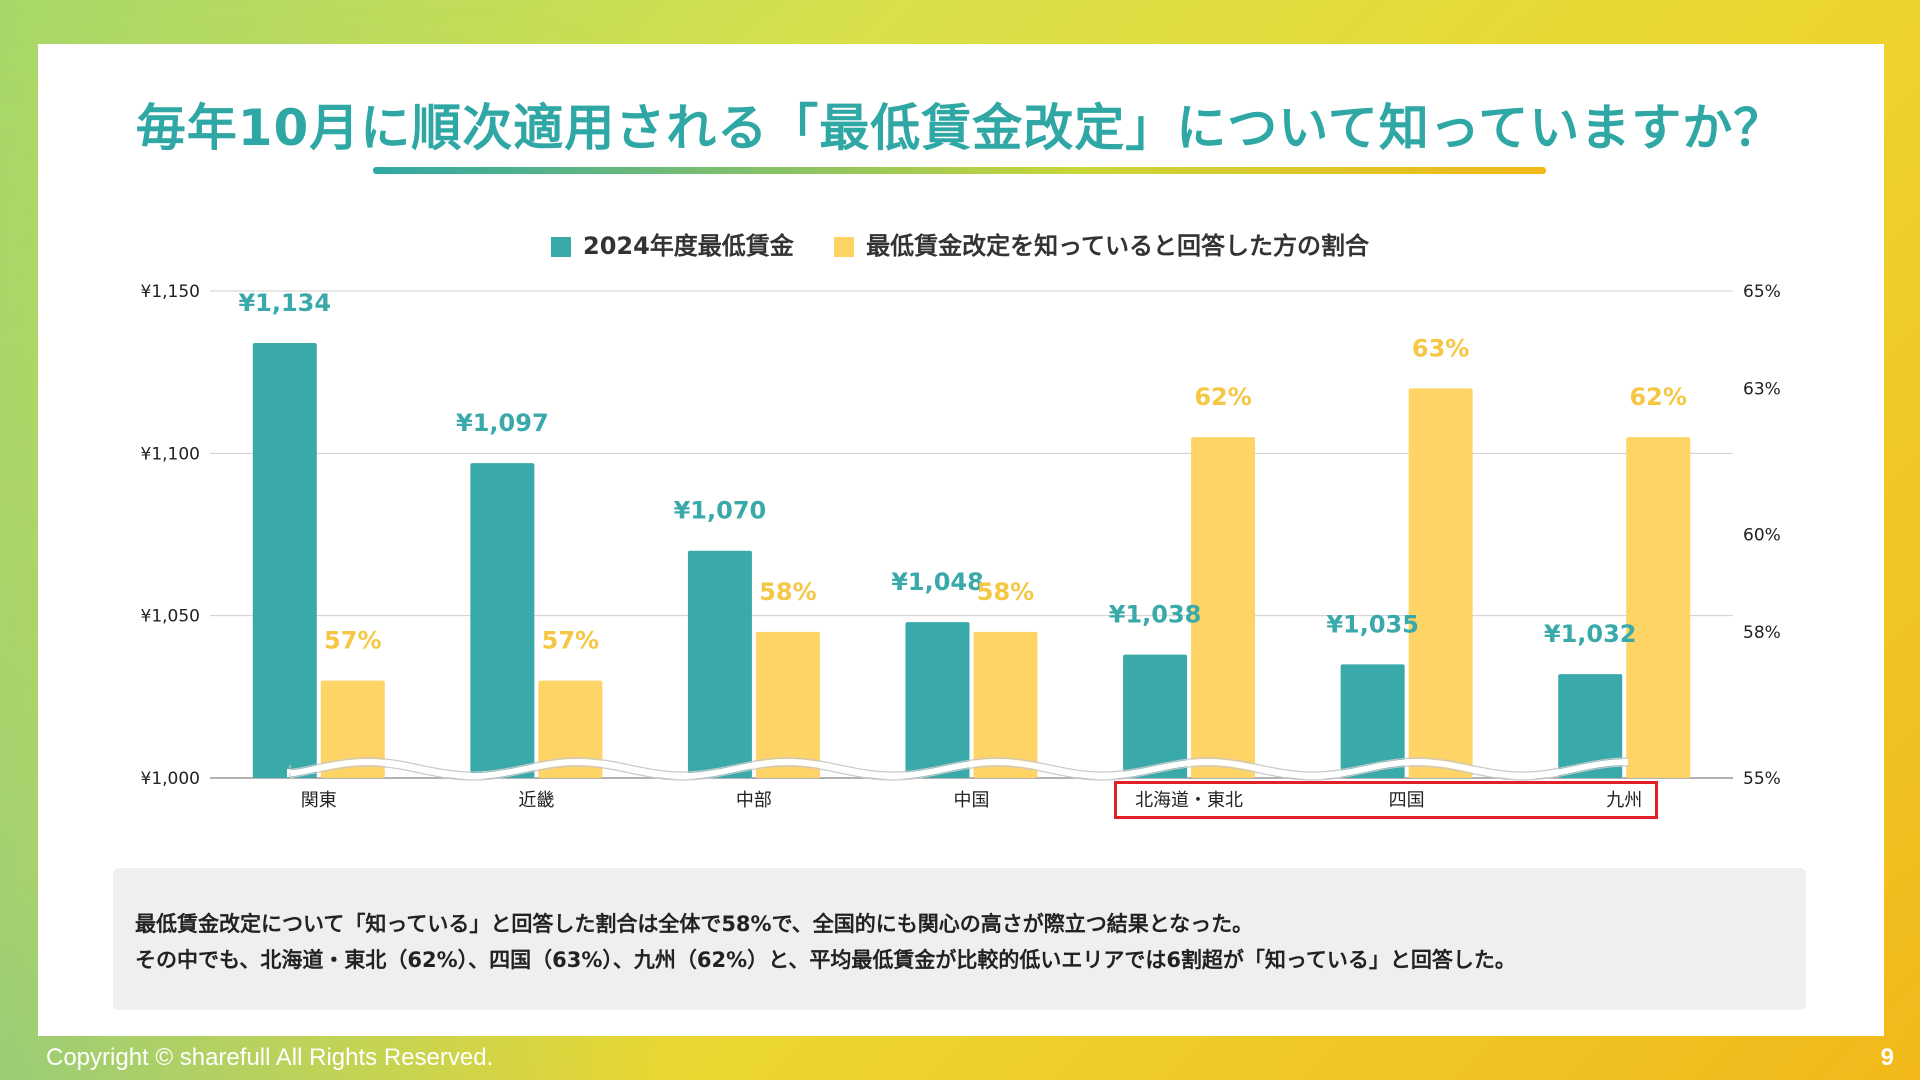  Describe the element at coordinates (561, 247) in the screenshot. I see `legend-swatch-wage` at that location.